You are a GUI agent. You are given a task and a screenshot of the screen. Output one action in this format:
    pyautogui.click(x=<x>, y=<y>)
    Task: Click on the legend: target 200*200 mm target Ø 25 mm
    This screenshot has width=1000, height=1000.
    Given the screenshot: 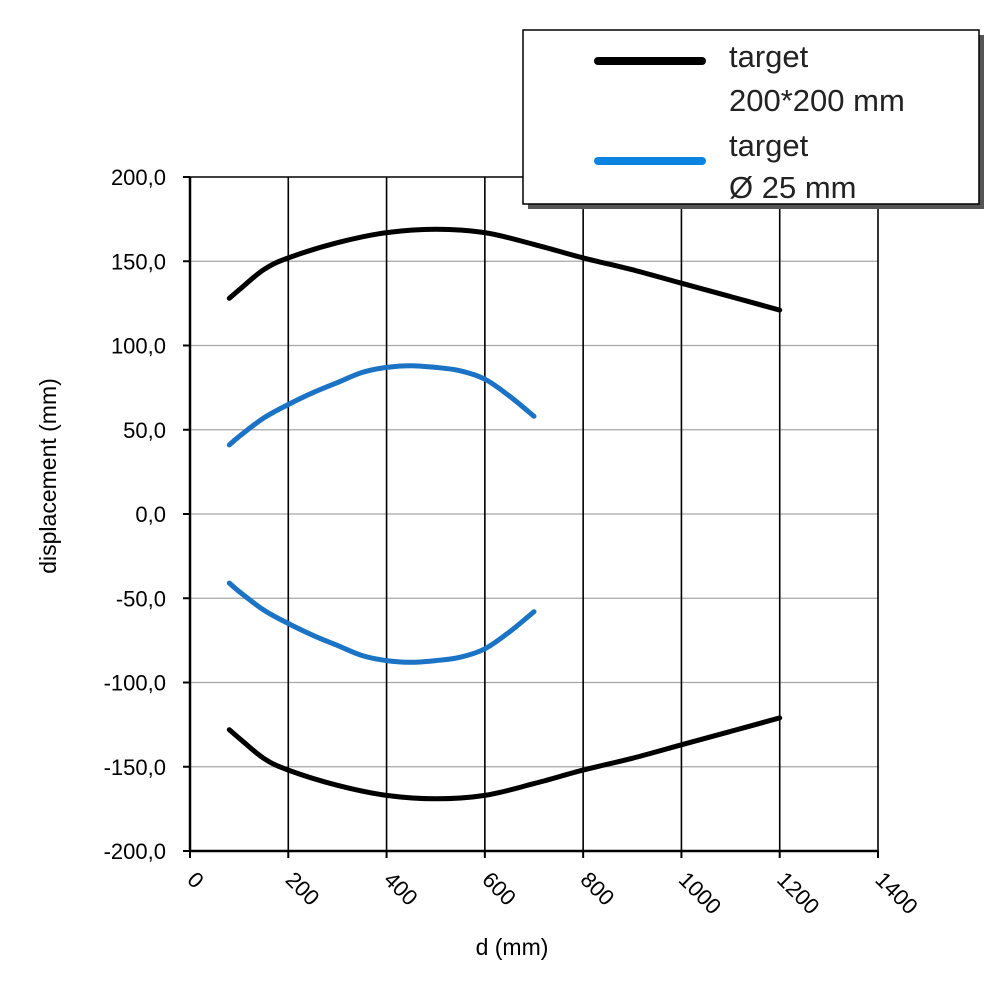 What is the action you would take?
    pyautogui.click(x=753, y=119)
    